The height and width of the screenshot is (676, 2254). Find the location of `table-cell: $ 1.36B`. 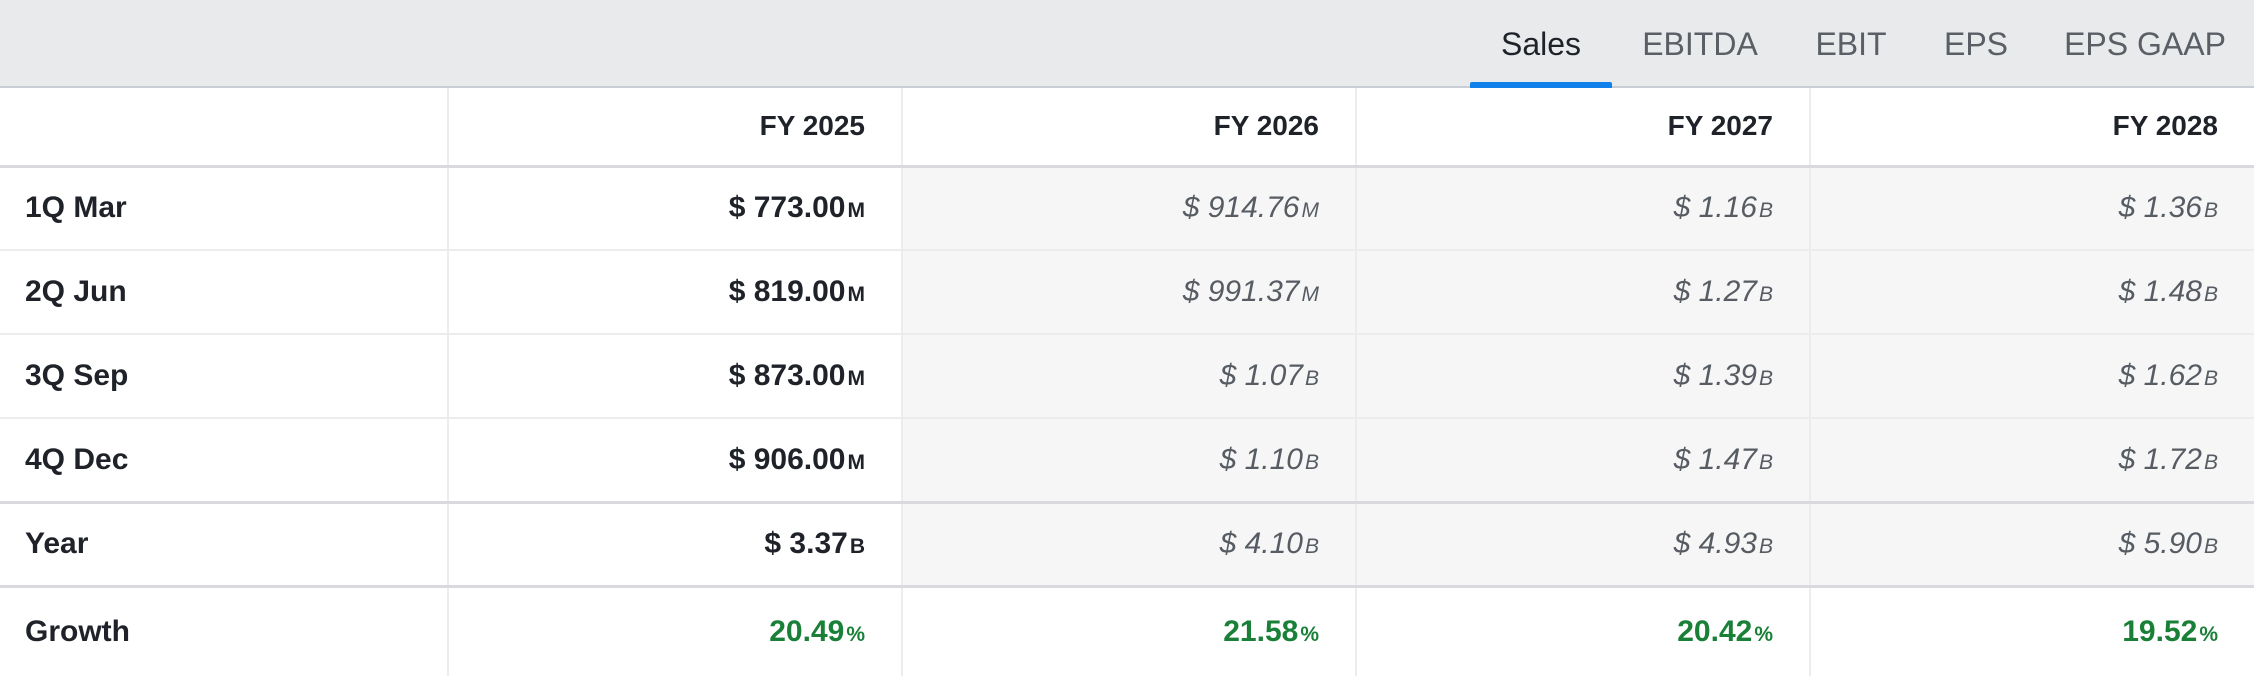

table-cell: $ 1.36B is located at coordinates (2032, 208).